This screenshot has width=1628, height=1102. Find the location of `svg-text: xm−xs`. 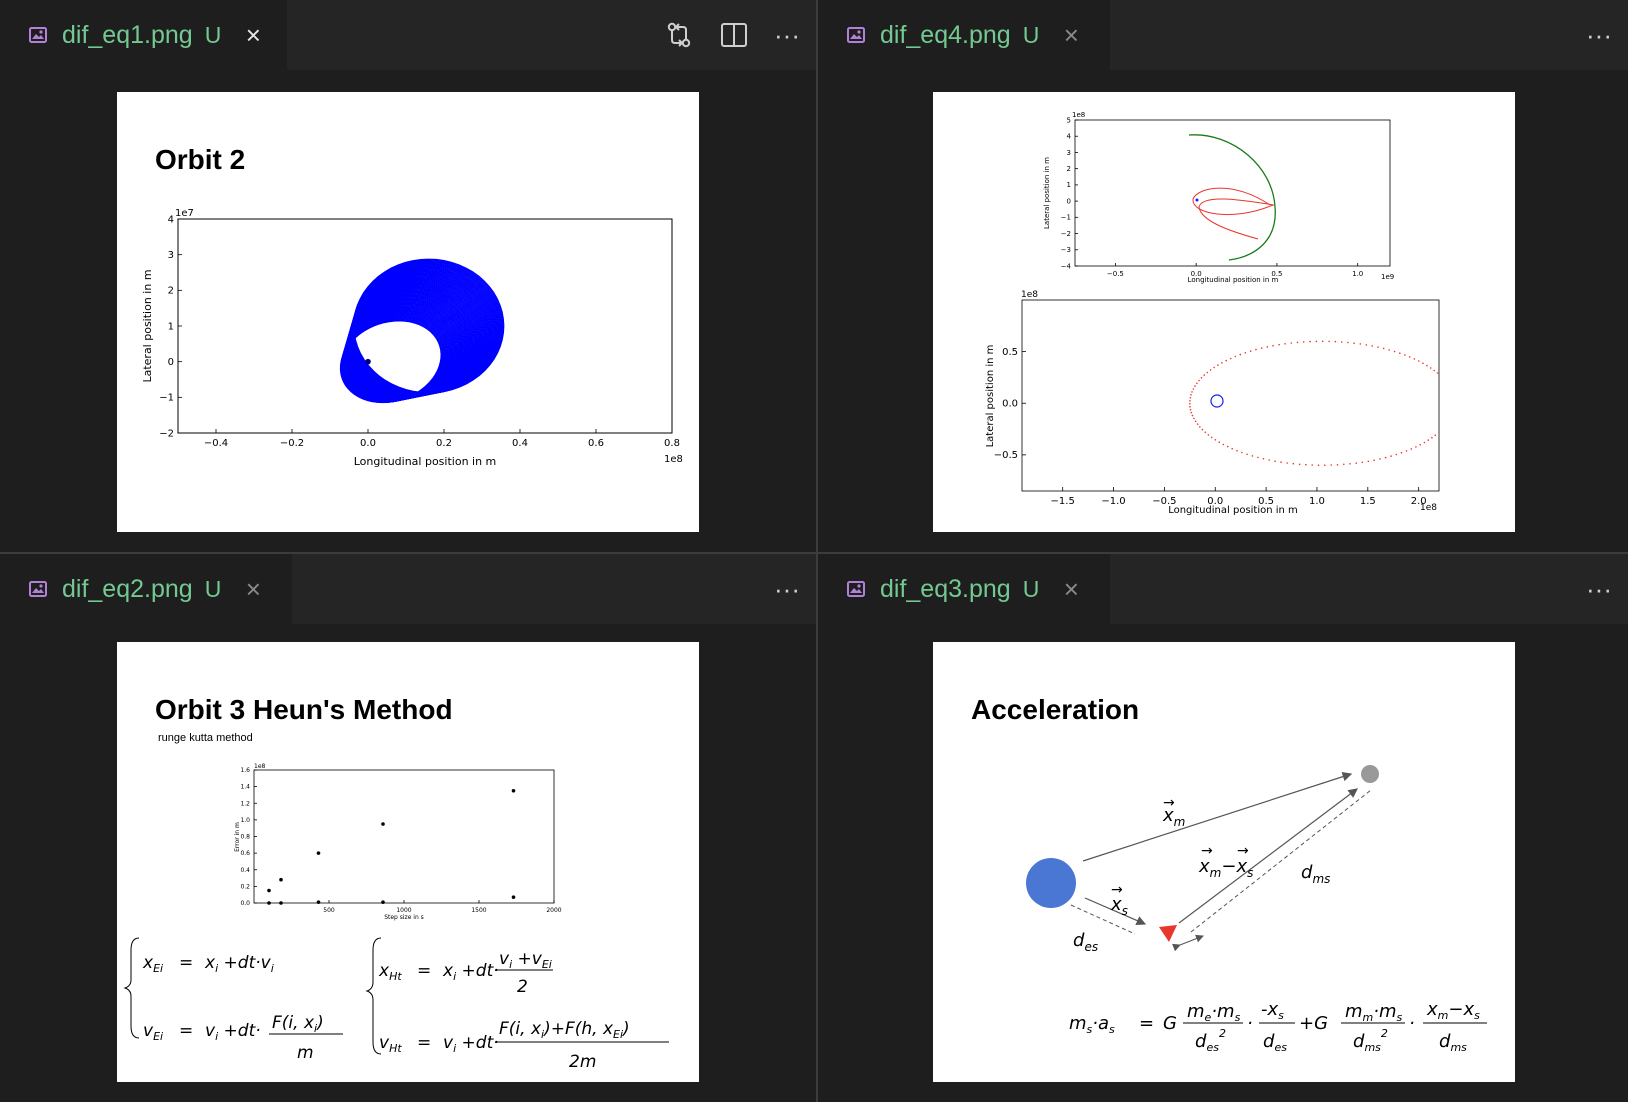

svg-text: xm−xs is located at coordinates (1225, 868).